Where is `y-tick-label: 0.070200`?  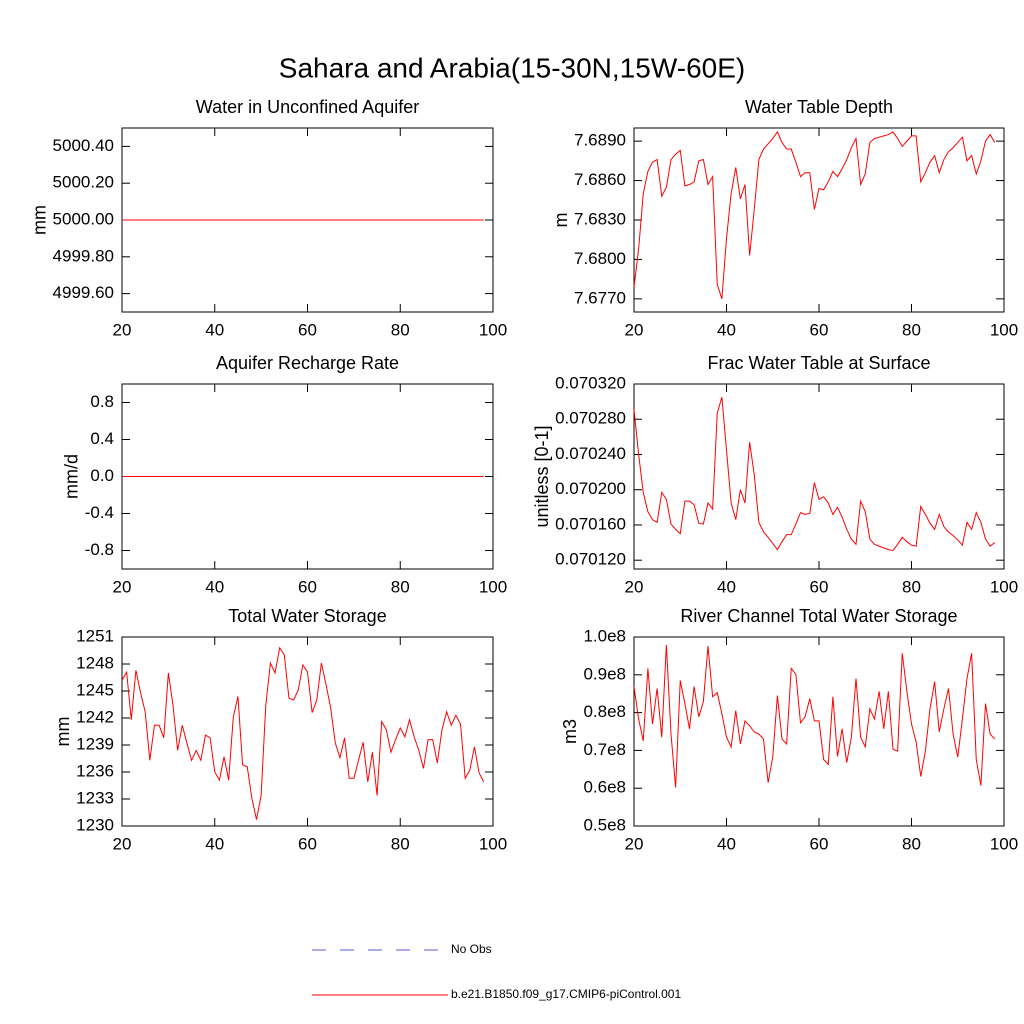 y-tick-label: 0.070200 is located at coordinates (590, 488).